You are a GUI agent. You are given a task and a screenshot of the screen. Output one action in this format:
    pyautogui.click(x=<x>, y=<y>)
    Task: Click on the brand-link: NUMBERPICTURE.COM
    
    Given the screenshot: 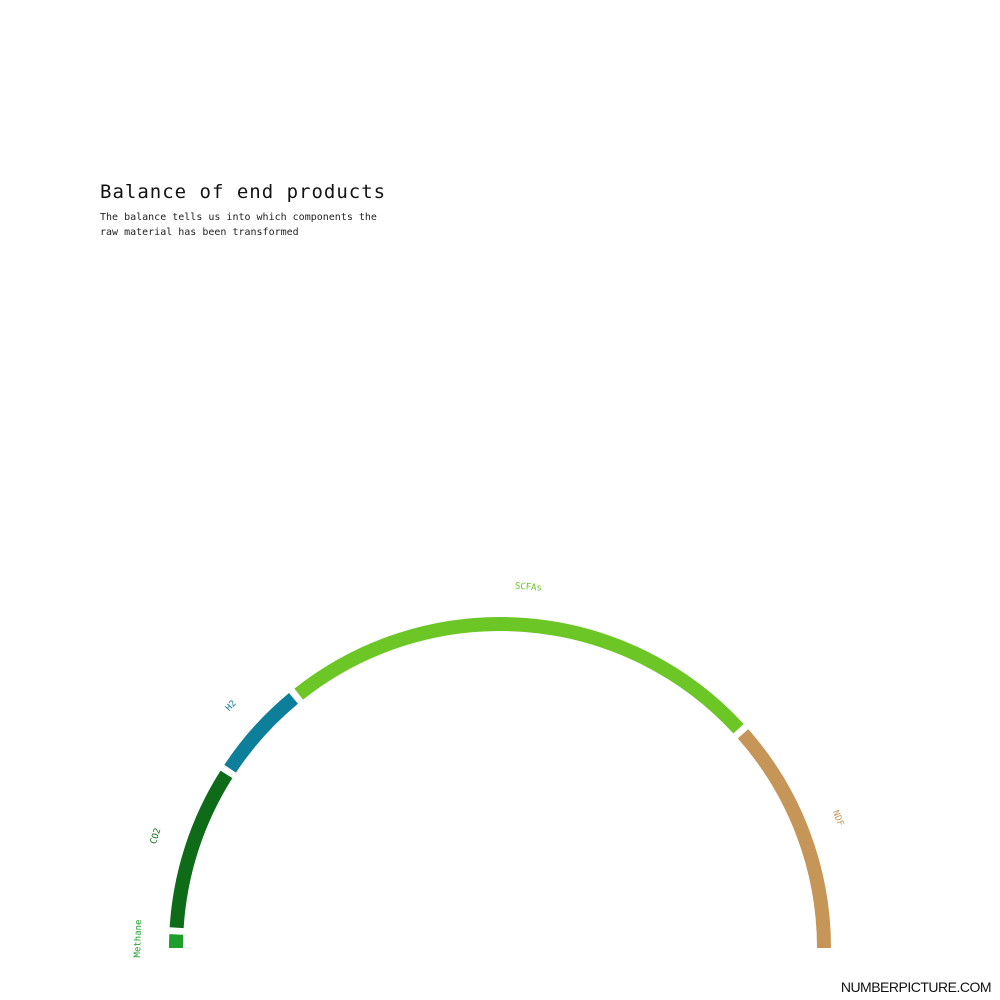 What is the action you would take?
    pyautogui.click(x=916, y=987)
    